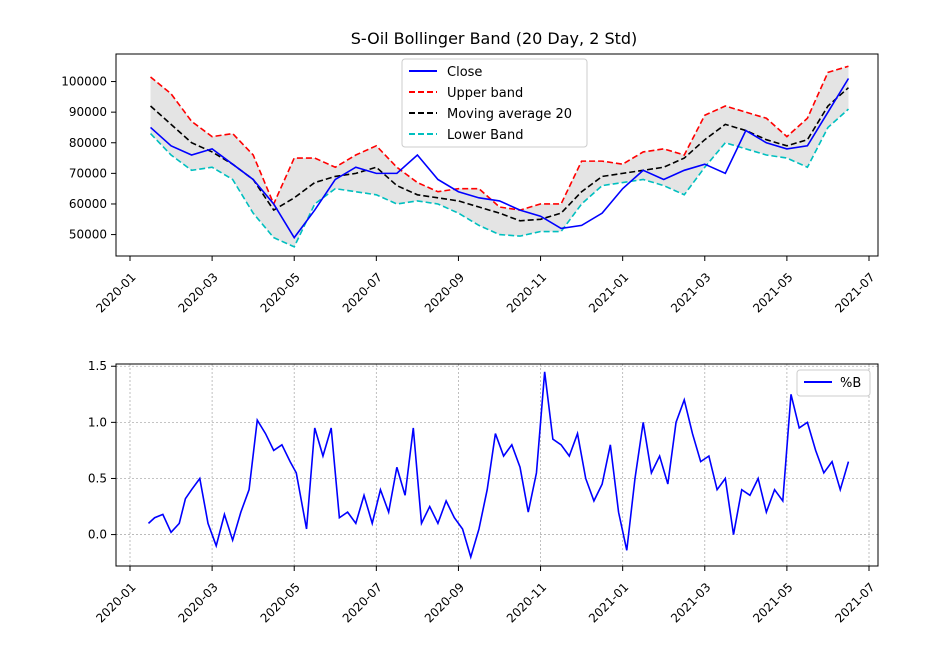  Describe the element at coordinates (88, 204) in the screenshot. I see `y-tick-label: 60000` at that location.